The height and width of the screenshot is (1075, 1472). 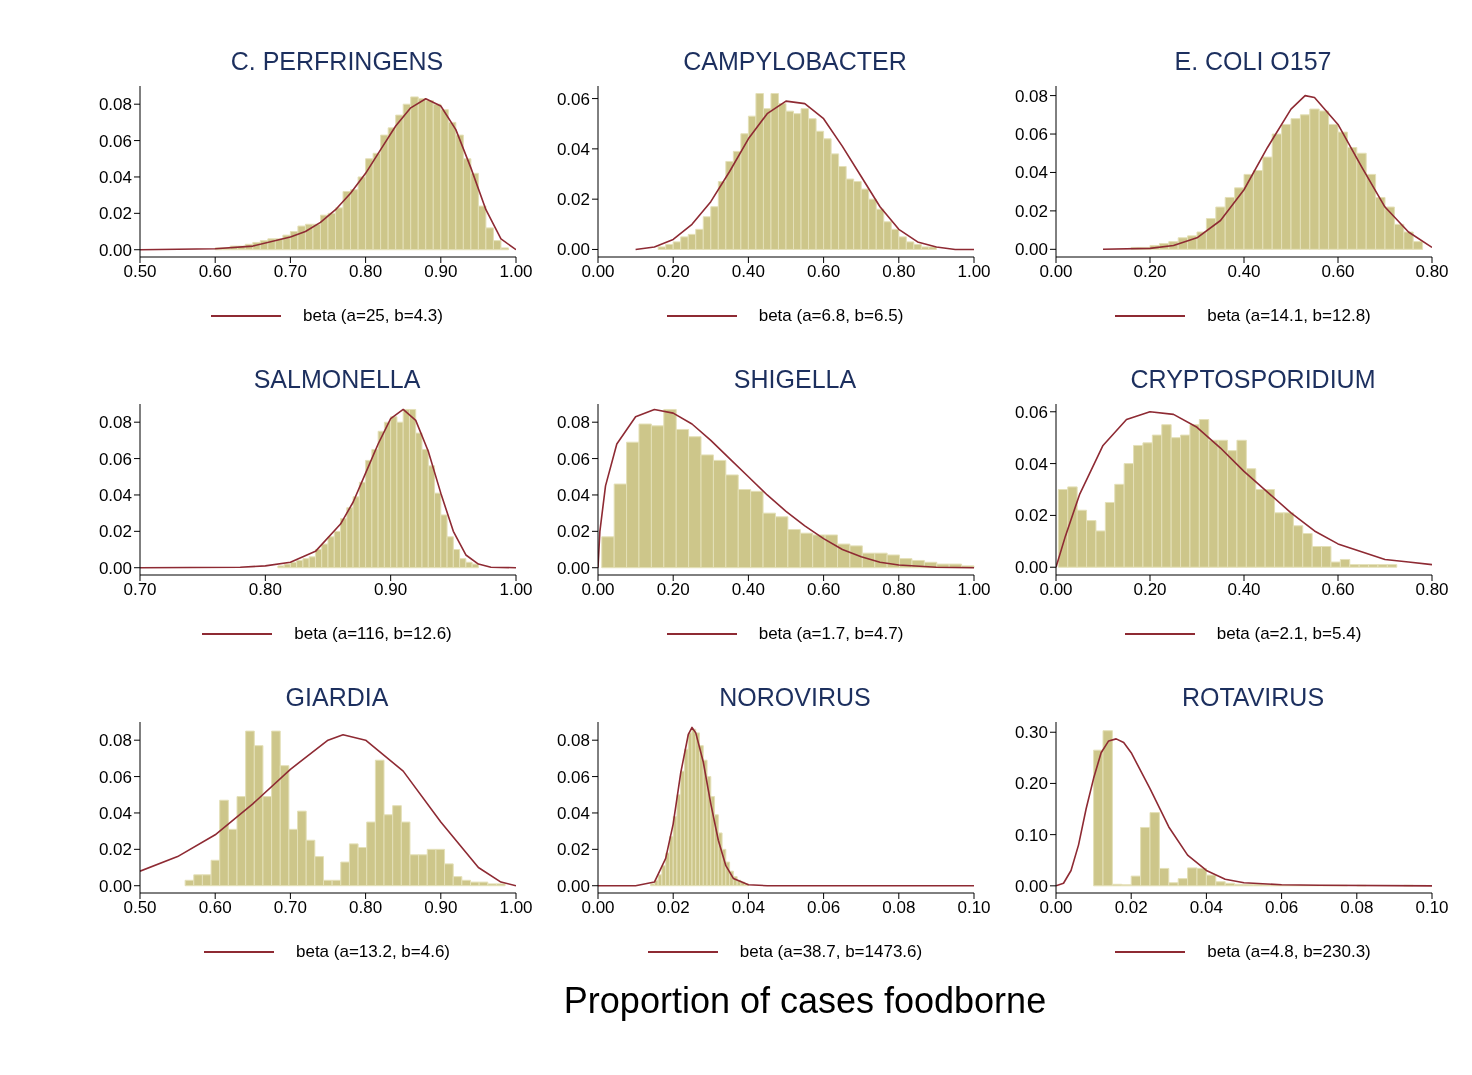 What do you see at coordinates (373, 952) in the screenshot?
I see `legend-label: beta (a=13.2, b=4.6)` at bounding box center [373, 952].